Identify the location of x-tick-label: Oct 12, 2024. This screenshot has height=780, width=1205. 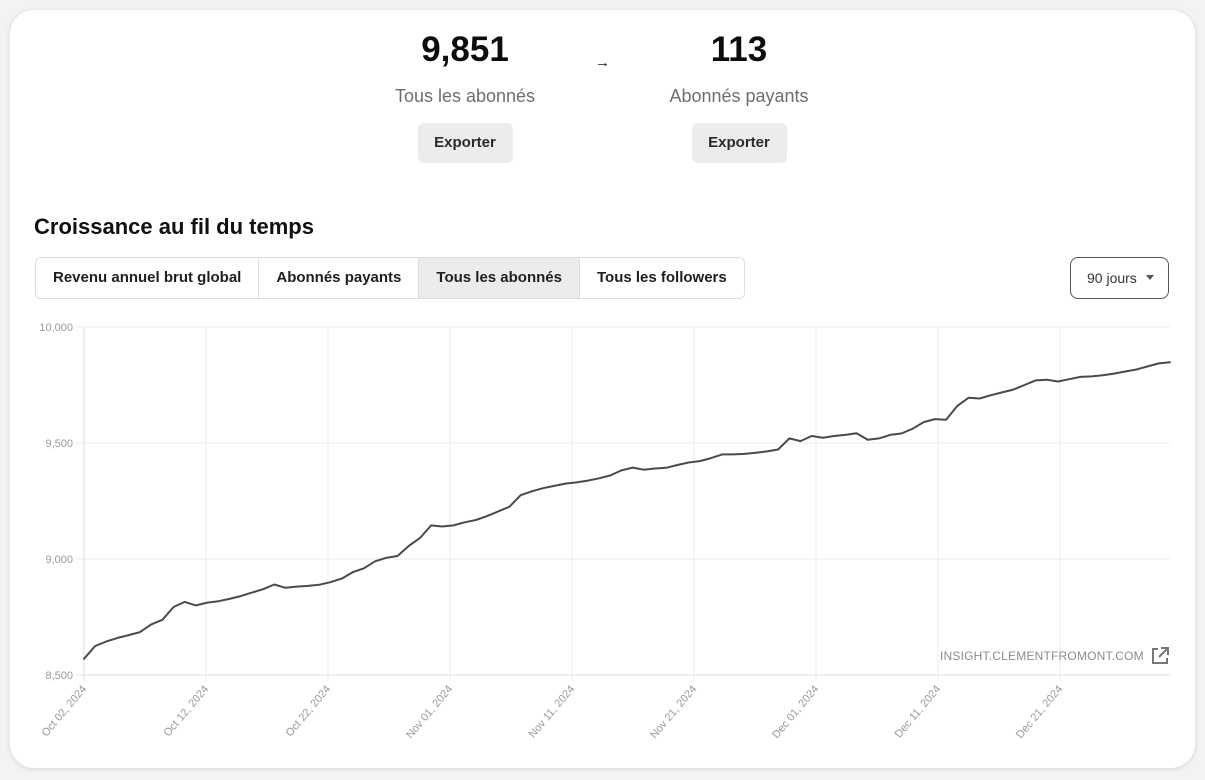
(187, 711).